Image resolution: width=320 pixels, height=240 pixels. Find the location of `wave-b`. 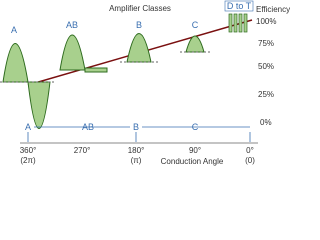

wave-b is located at coordinates (139, 48).